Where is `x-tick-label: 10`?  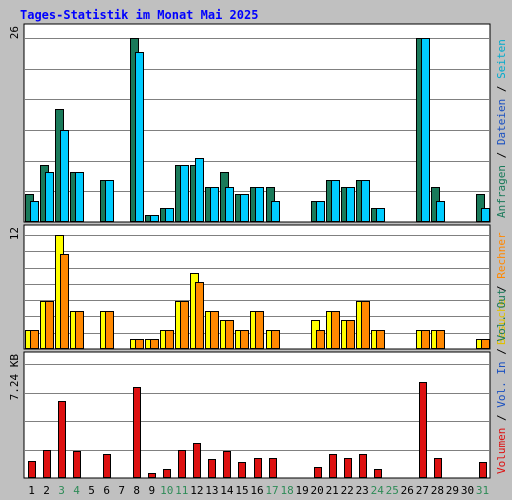
x-tick-label: 10 is located at coordinates (166, 490).